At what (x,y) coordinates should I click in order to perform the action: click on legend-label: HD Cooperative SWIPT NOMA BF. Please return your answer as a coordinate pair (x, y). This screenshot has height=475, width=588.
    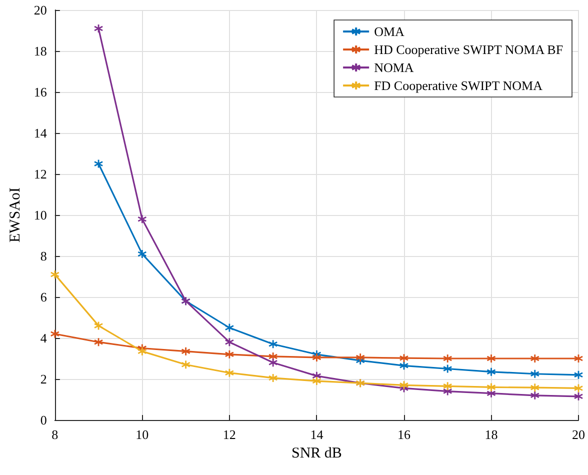
    Looking at the image, I should click on (469, 49).